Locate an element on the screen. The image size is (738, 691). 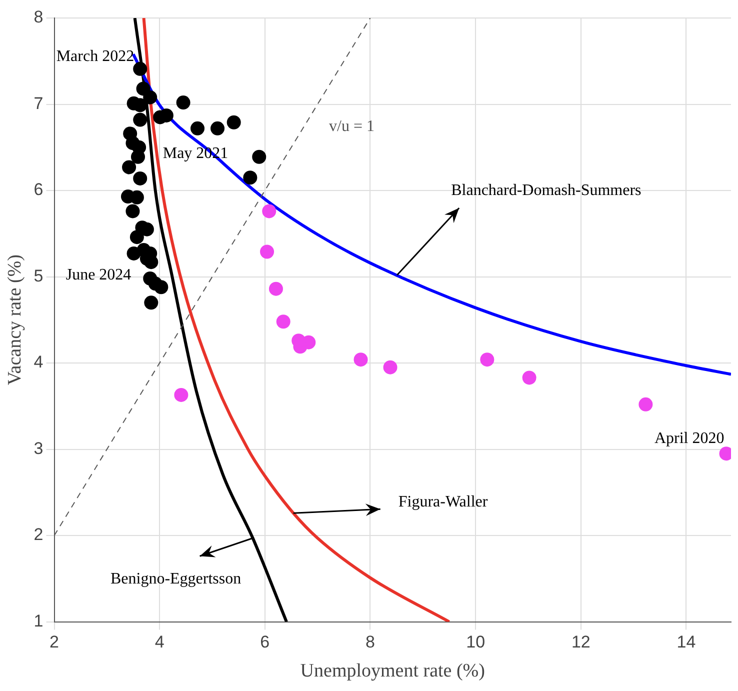
y-tick-label: 2 is located at coordinates (39, 534).